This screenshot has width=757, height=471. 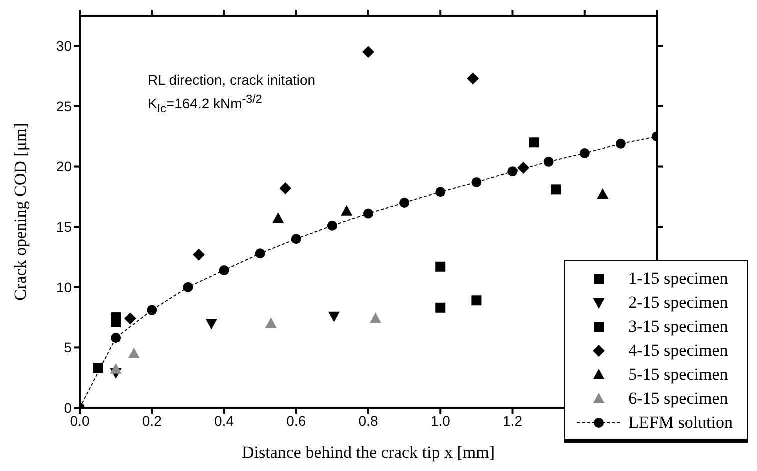 What do you see at coordinates (678, 327) in the screenshot?
I see `legend-label: 3-15 specimen` at bounding box center [678, 327].